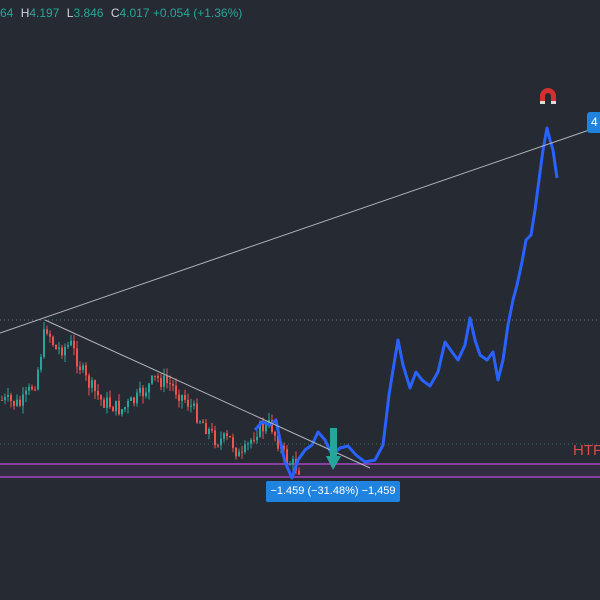 This screenshot has height=600, width=600. Describe the element at coordinates (542, 102) in the screenshot. I see `magnet-tip` at that location.